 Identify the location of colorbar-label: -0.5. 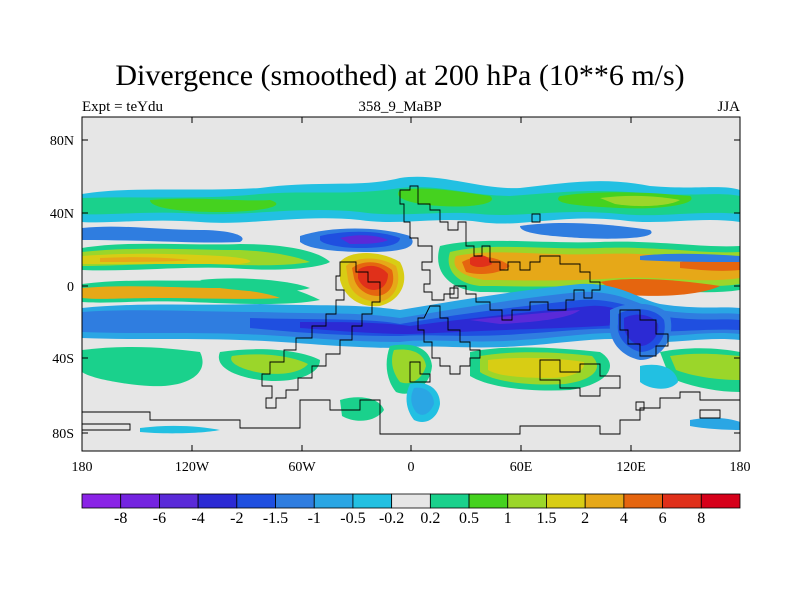
(353, 518).